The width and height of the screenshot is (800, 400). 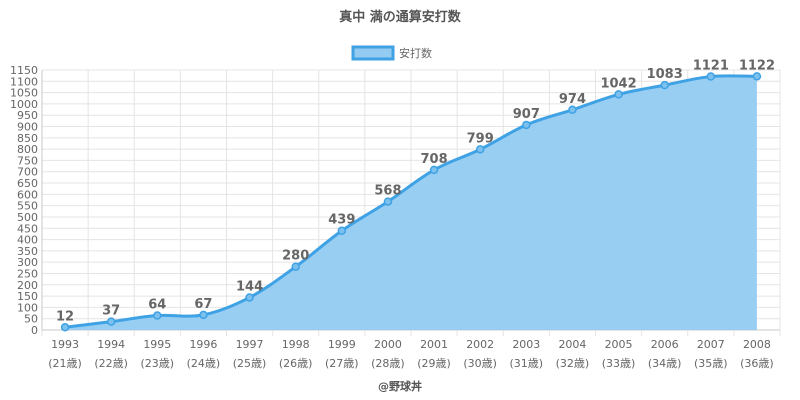 What do you see at coordinates (387, 191) in the screenshot?
I see `data-label: 568` at bounding box center [387, 191].